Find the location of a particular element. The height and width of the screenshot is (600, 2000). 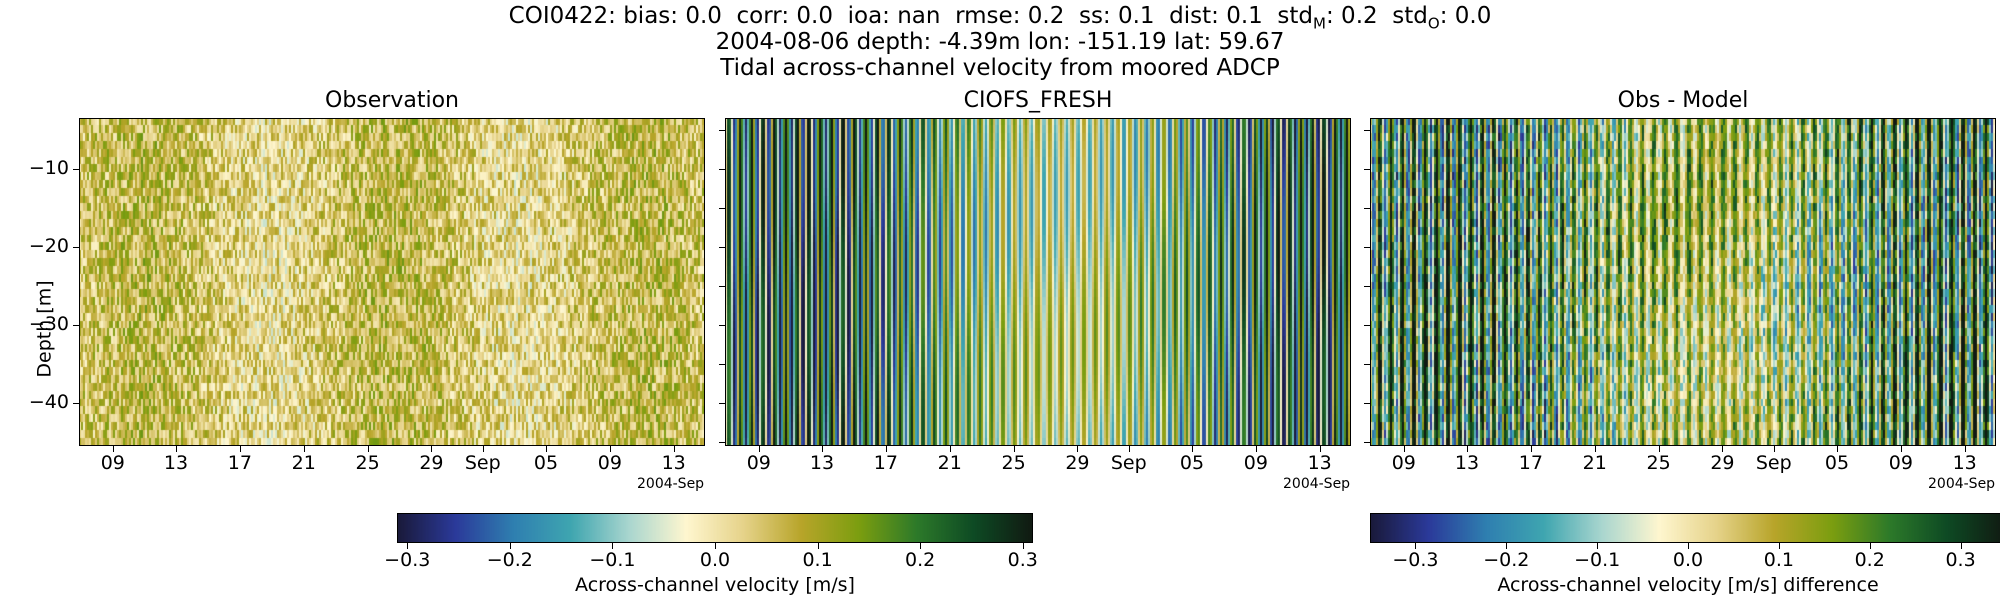

panel-title-model: CIOFS_FRESH is located at coordinates (1038, 100).